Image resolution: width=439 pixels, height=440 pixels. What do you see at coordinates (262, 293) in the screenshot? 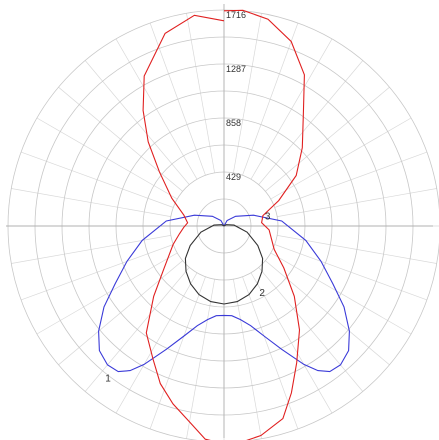
I see `series-2-label: 2` at bounding box center [262, 293].